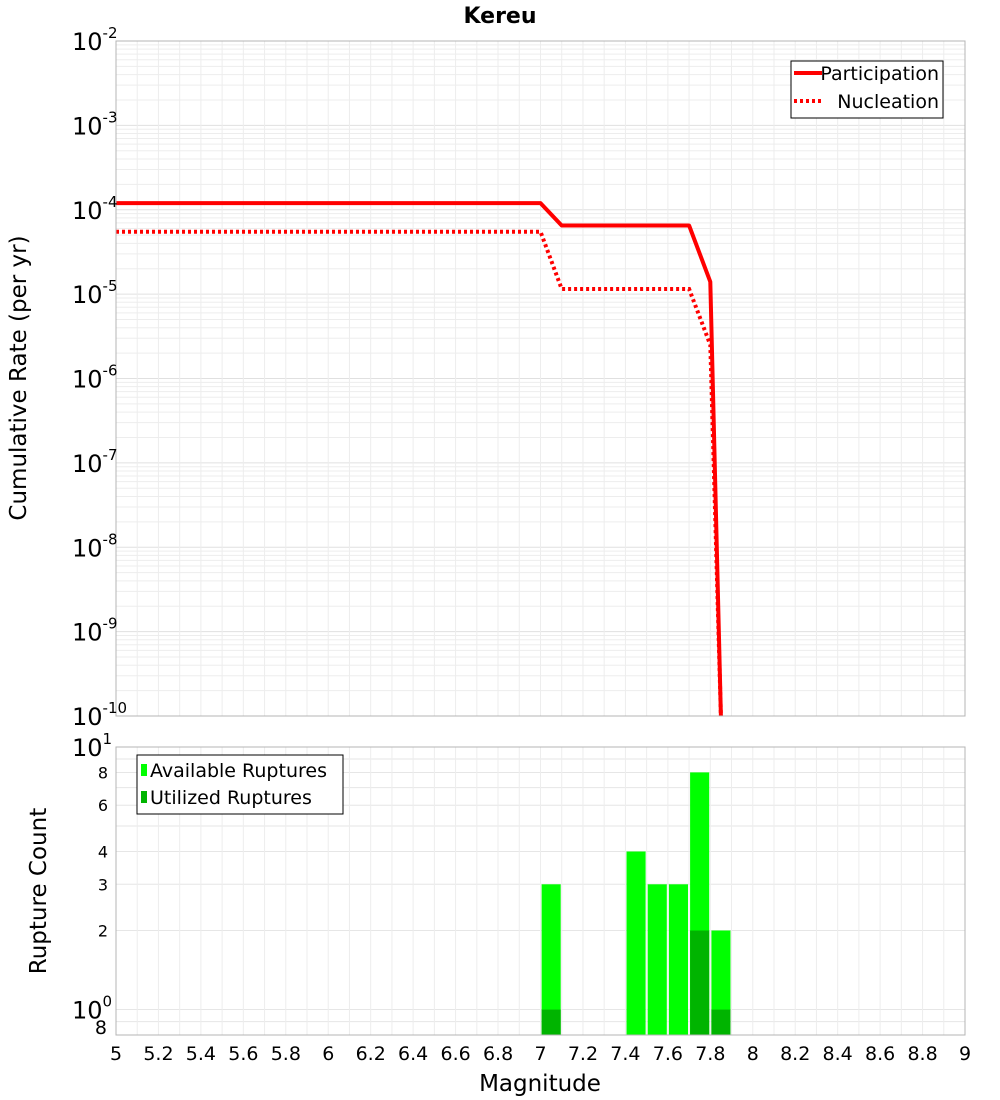 The image size is (1000, 1100). I want to click on x-tick-label: 8.4, so click(838, 1054).